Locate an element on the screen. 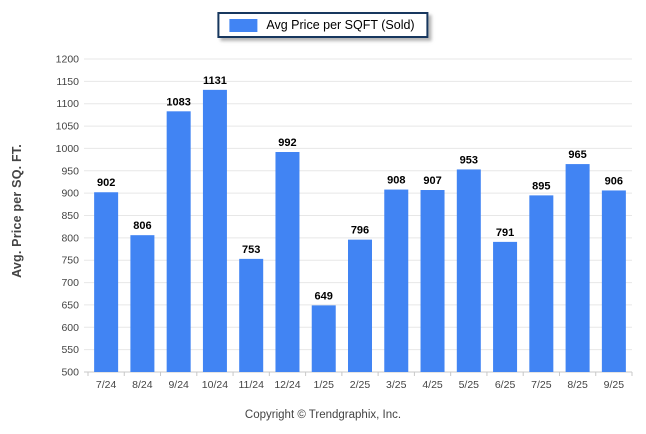 Image resolution: width=646 pixels, height=434 pixels. bar-8/24 is located at coordinates (142, 303).